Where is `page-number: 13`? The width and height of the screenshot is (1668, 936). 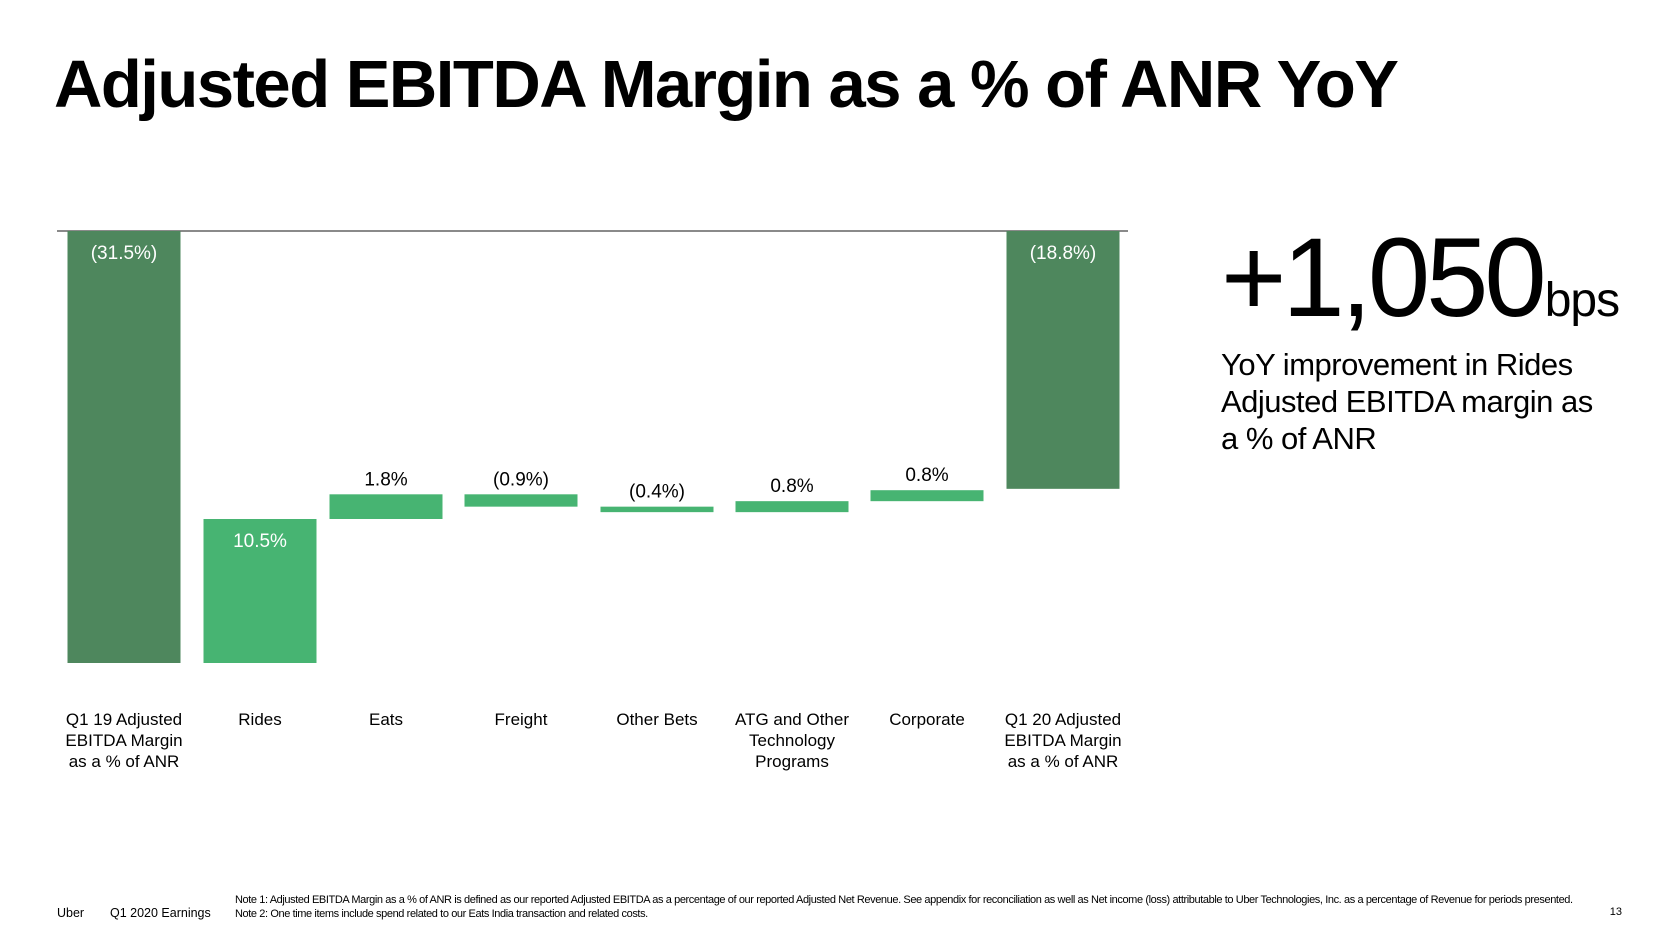 page-number: 13 is located at coordinates (1615, 912).